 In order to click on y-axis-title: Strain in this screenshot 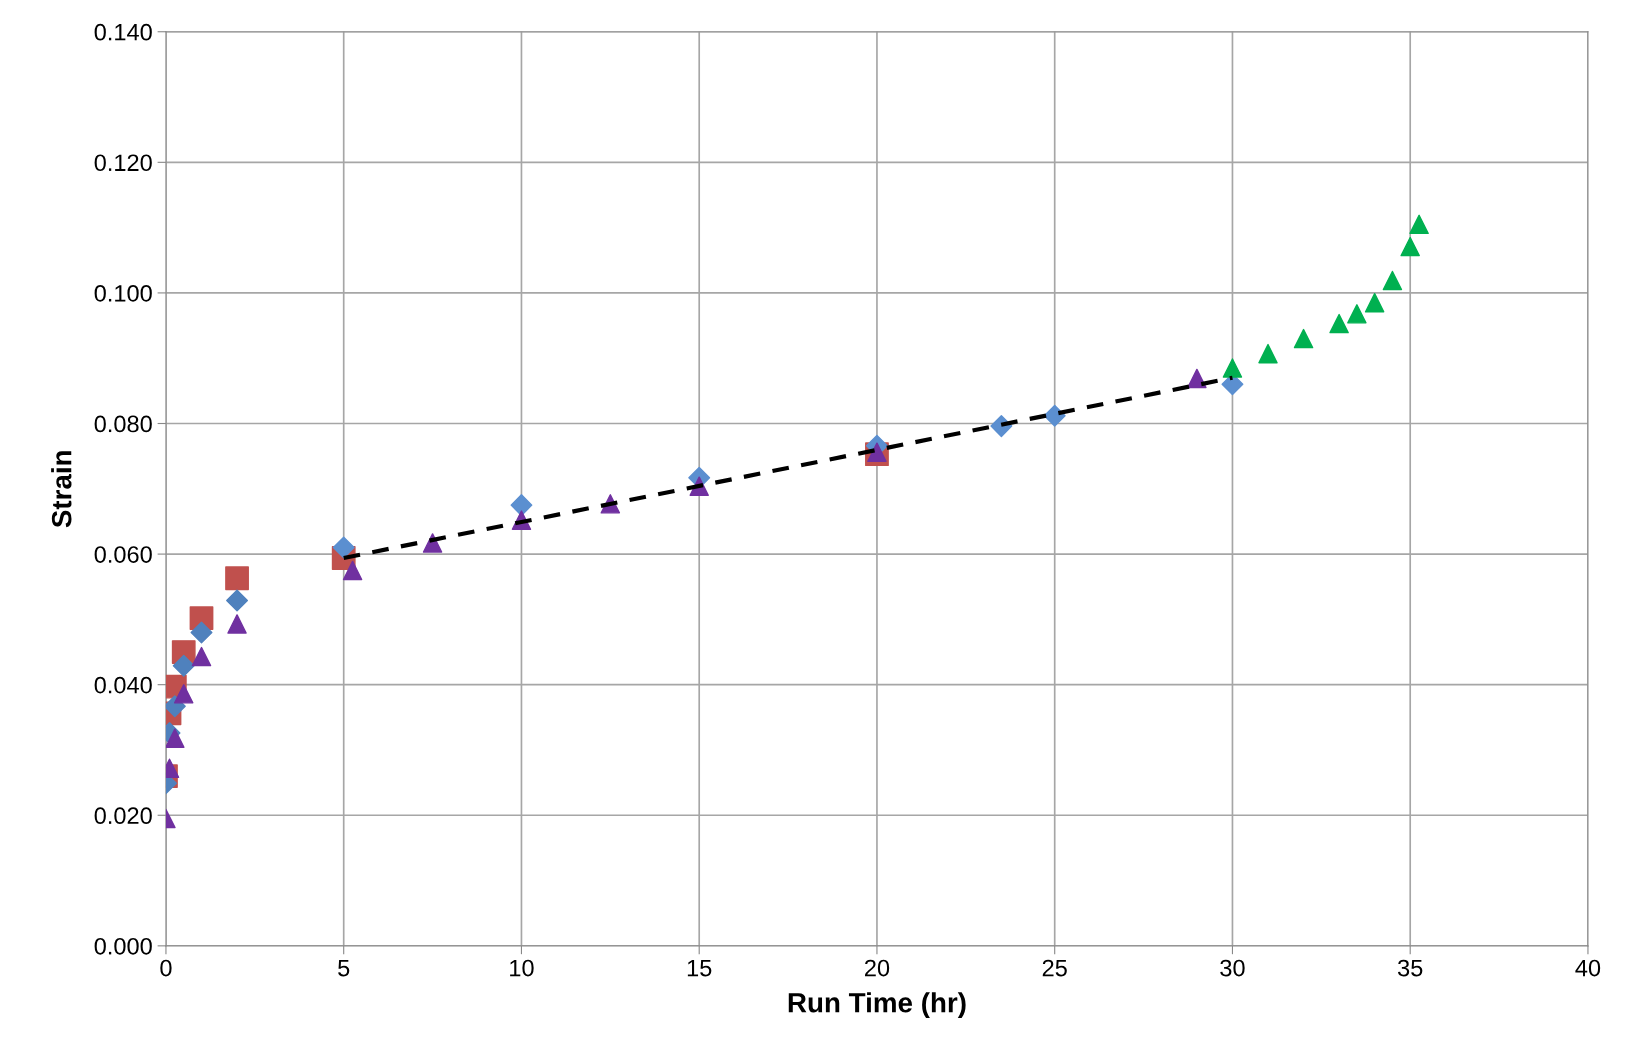, I will do `click(61, 489)`.